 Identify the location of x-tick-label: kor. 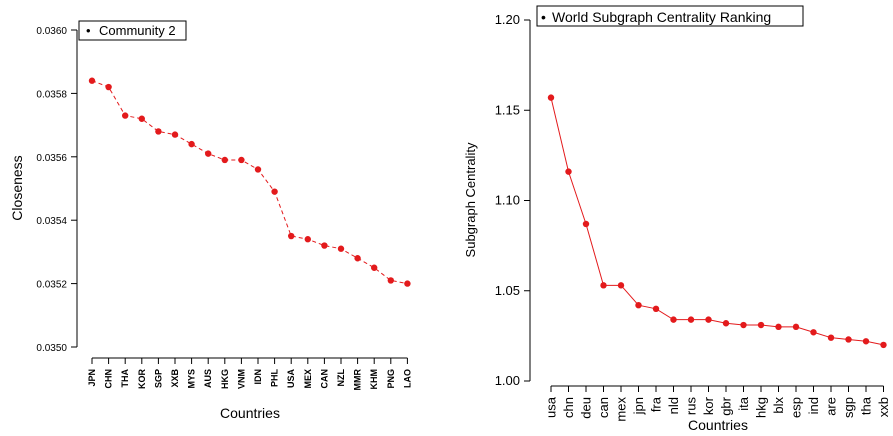
(708, 405).